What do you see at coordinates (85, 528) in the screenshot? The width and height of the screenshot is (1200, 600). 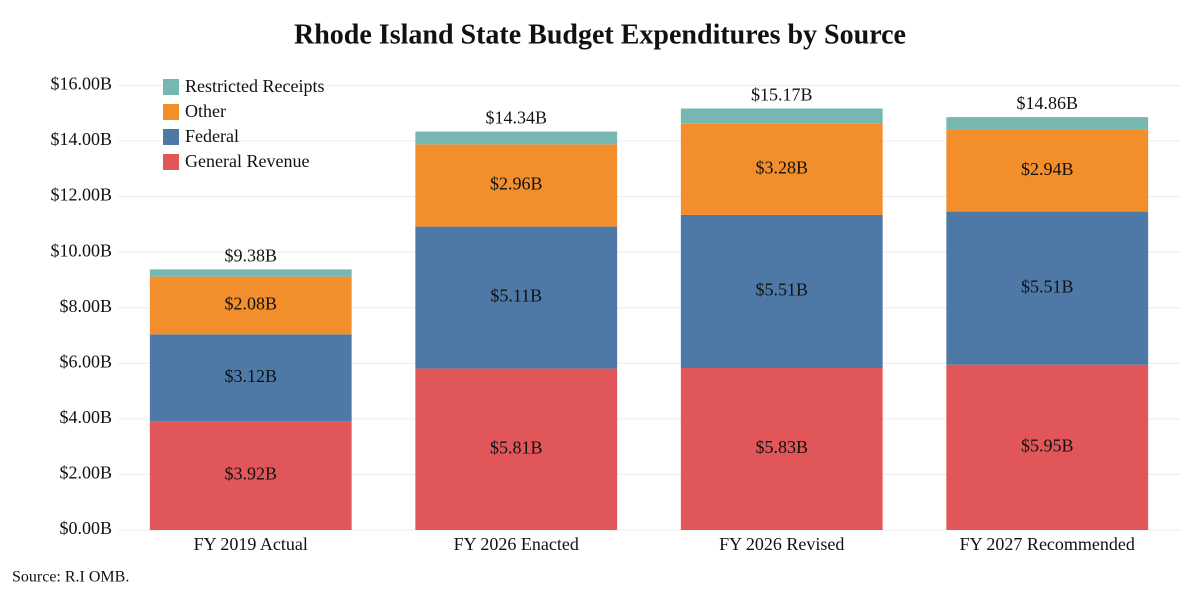 I see `y-tick-label: $0.00B` at bounding box center [85, 528].